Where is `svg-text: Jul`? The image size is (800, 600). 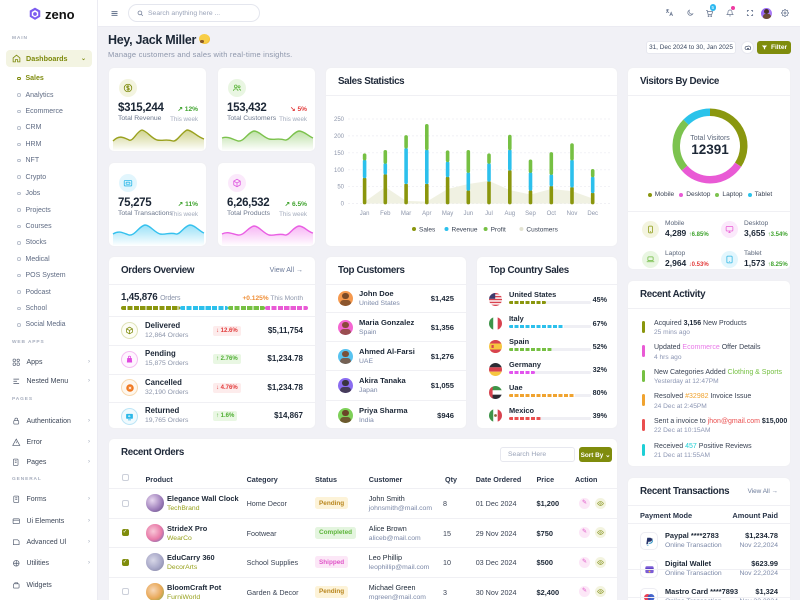 svg-text: Jul is located at coordinates (489, 214).